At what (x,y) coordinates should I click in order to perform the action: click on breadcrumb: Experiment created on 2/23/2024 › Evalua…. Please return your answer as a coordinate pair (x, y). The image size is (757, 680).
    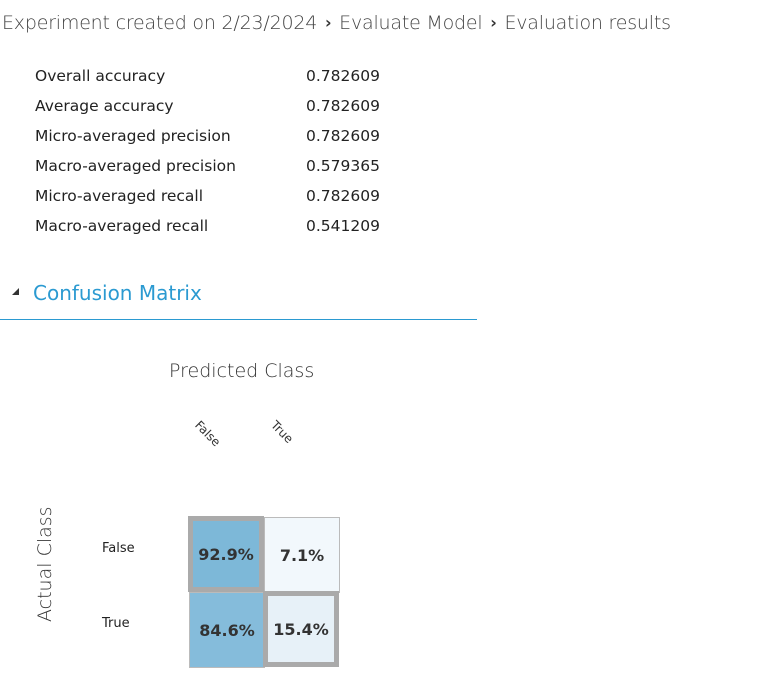
    Looking at the image, I should click on (336, 23).